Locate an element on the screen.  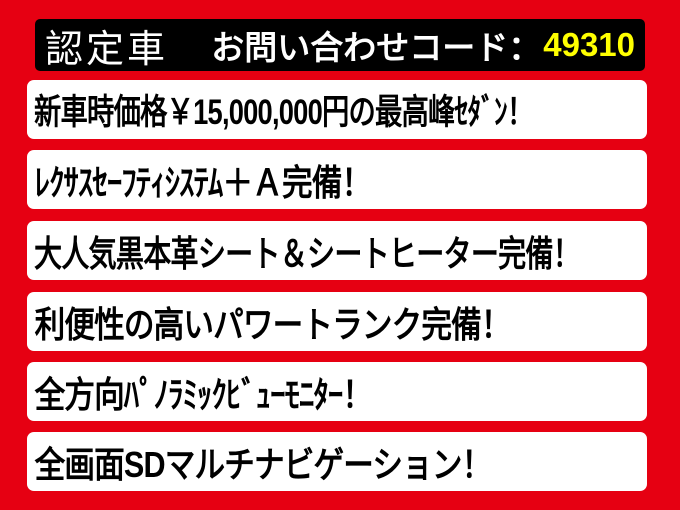
feature-text: ﾚｸｻｽｾｰﾌﾃｨｼｽﾃﾑ＋Ａ完備！ is located at coordinates (203, 182).